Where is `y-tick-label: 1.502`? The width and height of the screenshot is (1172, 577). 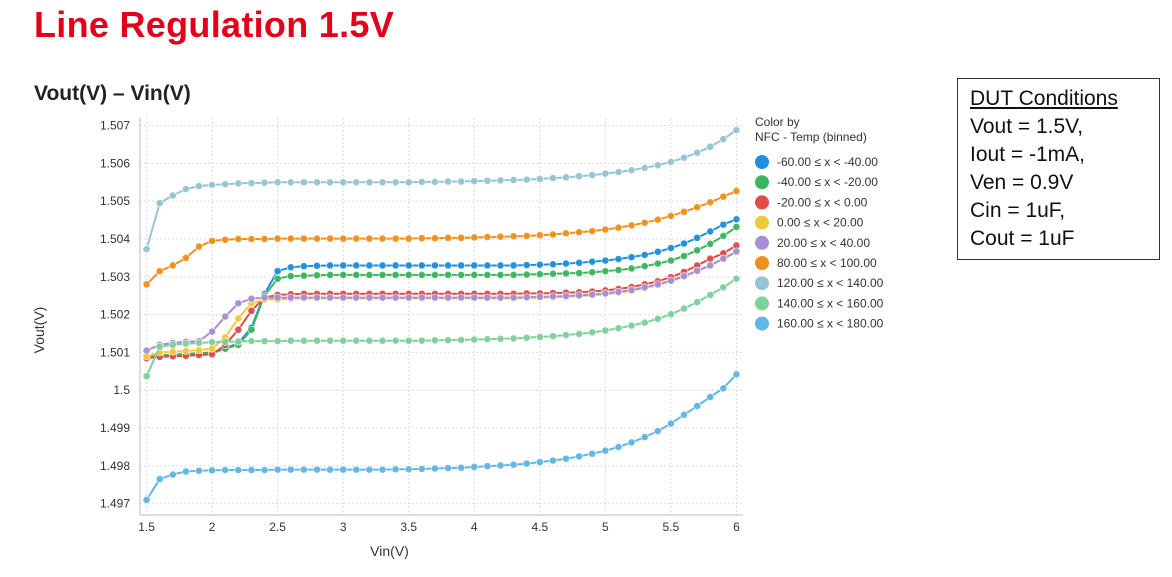
y-tick-label: 1.502 is located at coordinates (115, 315).